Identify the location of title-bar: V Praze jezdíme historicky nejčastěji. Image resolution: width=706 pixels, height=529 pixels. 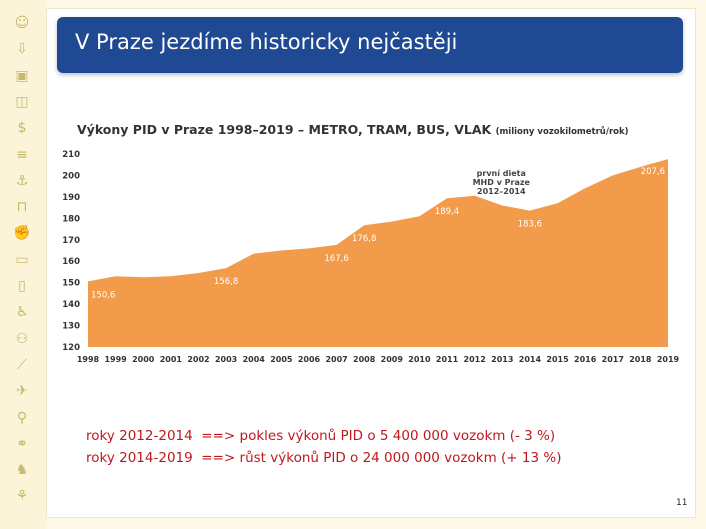
(370, 45).